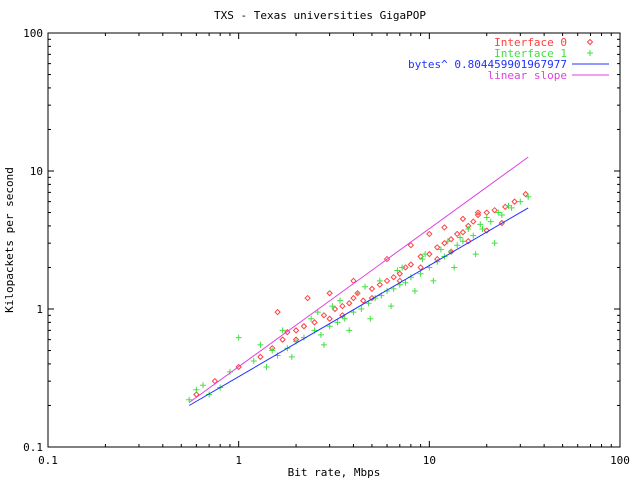  Describe the element at coordinates (238, 460) in the screenshot. I see `x-tick-label: 1` at that location.